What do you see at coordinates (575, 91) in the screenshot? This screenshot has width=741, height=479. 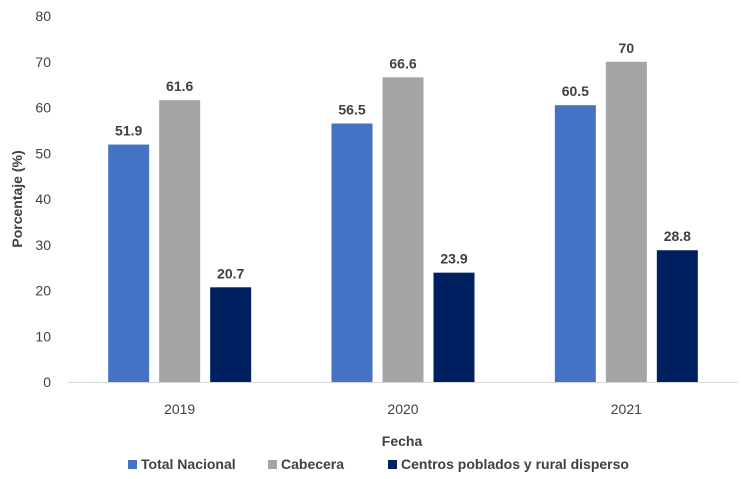 I see `data-label: 60.5` at bounding box center [575, 91].